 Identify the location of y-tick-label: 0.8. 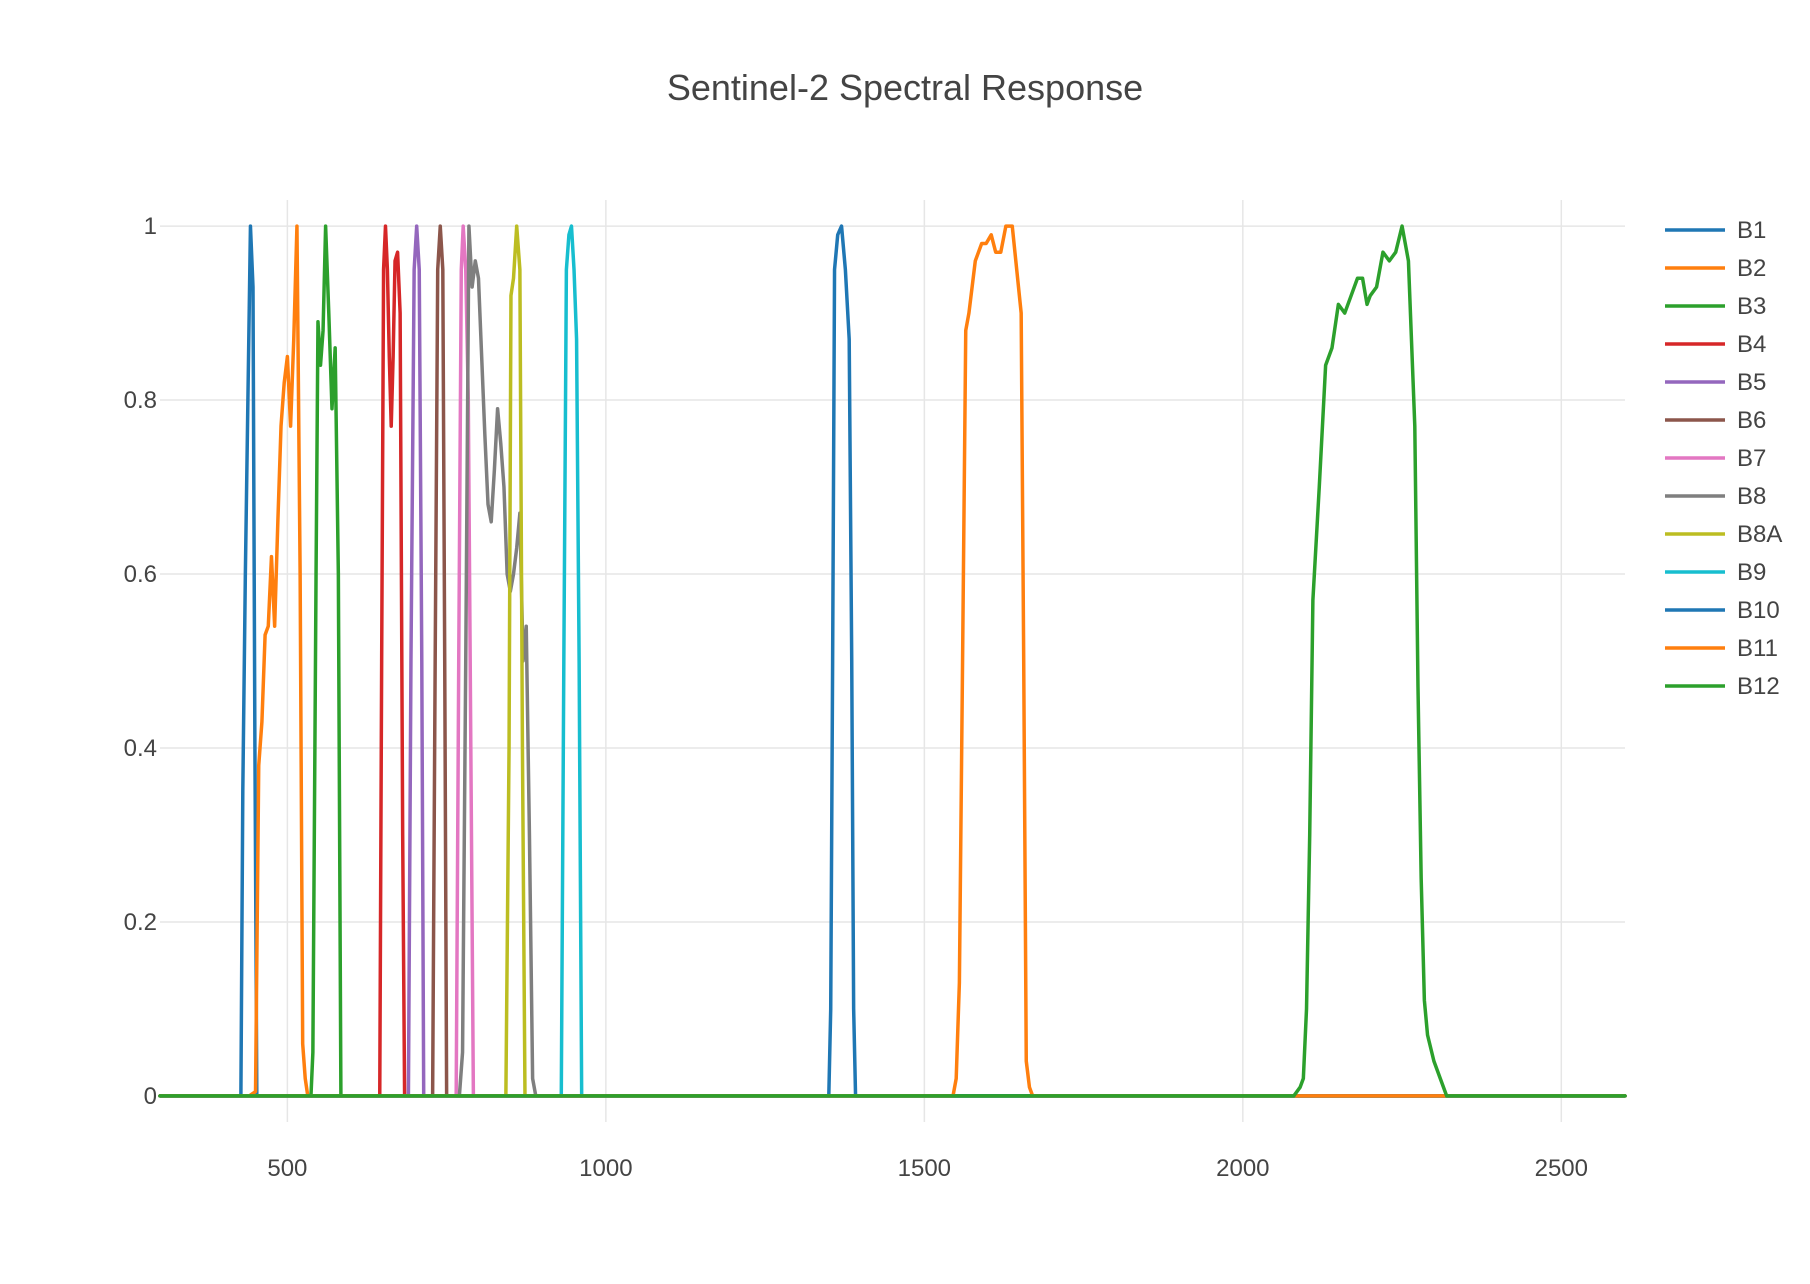
(140, 400).